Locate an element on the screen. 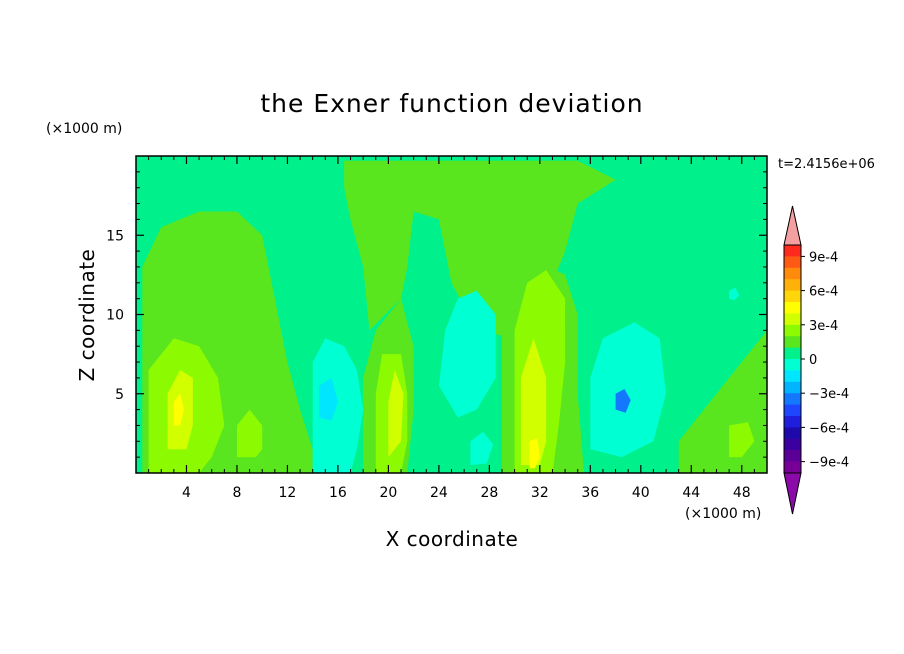  x-tick-label: 32 is located at coordinates (540, 493).